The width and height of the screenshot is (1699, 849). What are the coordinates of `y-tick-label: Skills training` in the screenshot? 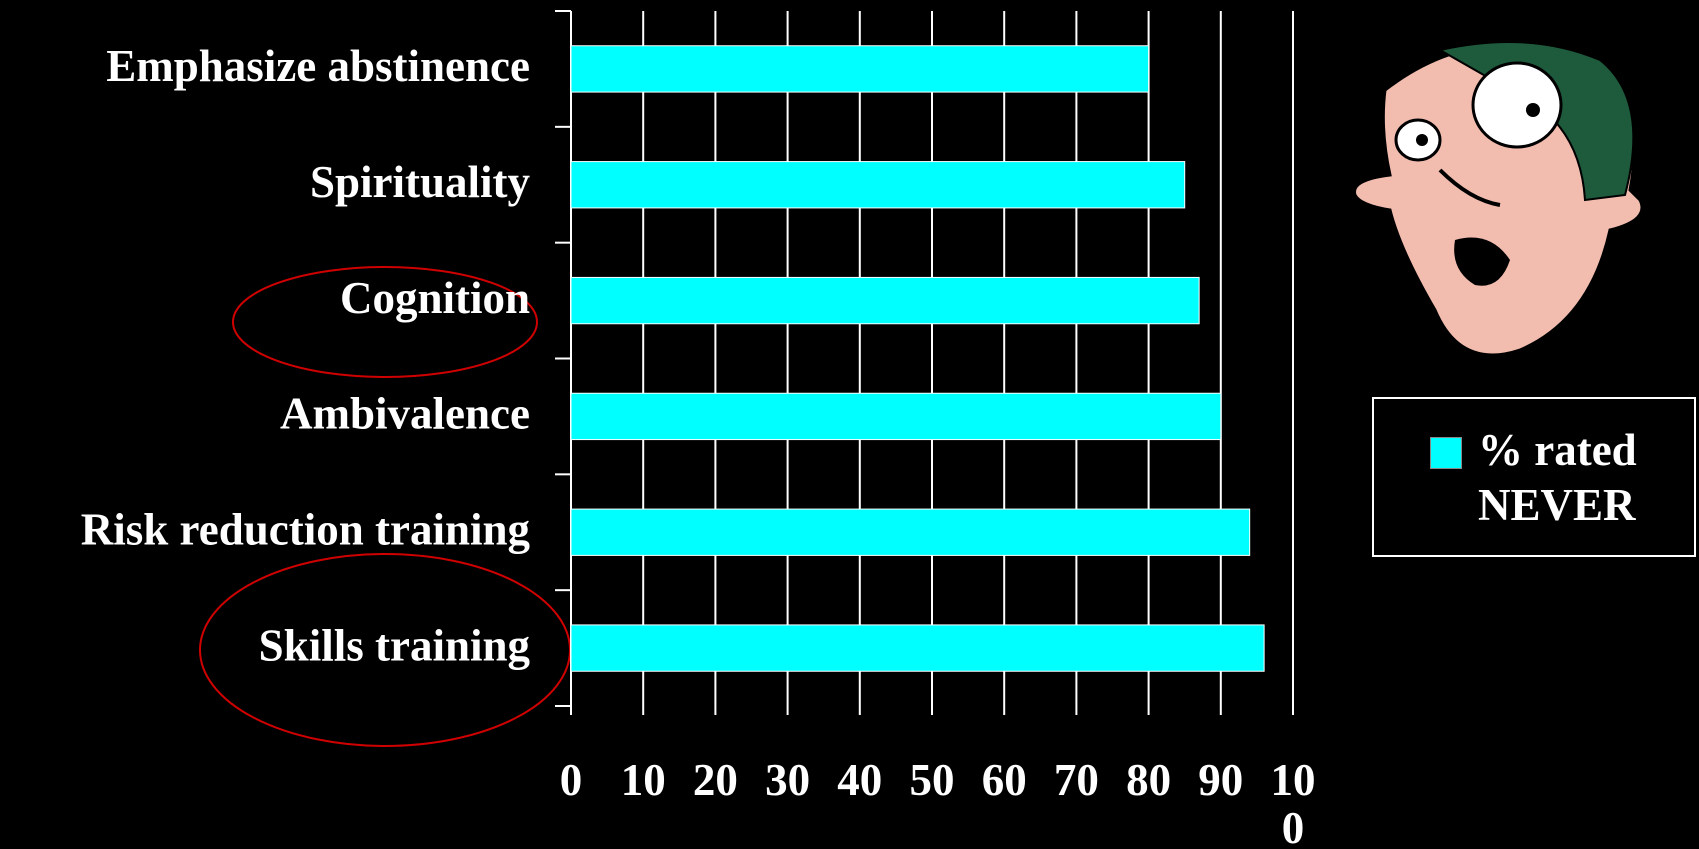 It's located at (395, 645).